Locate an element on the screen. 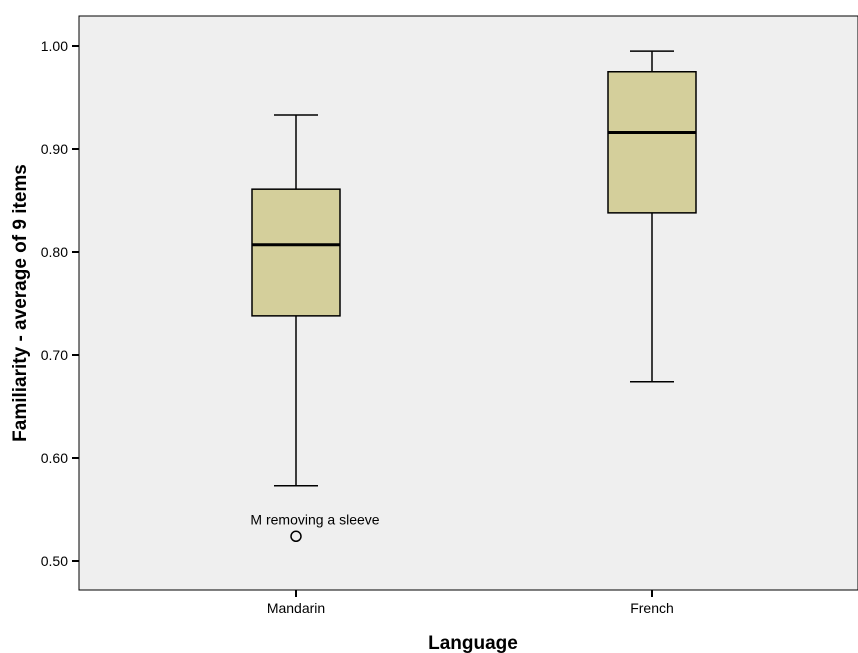  y-tick-label: 0.70 is located at coordinates (54, 355).